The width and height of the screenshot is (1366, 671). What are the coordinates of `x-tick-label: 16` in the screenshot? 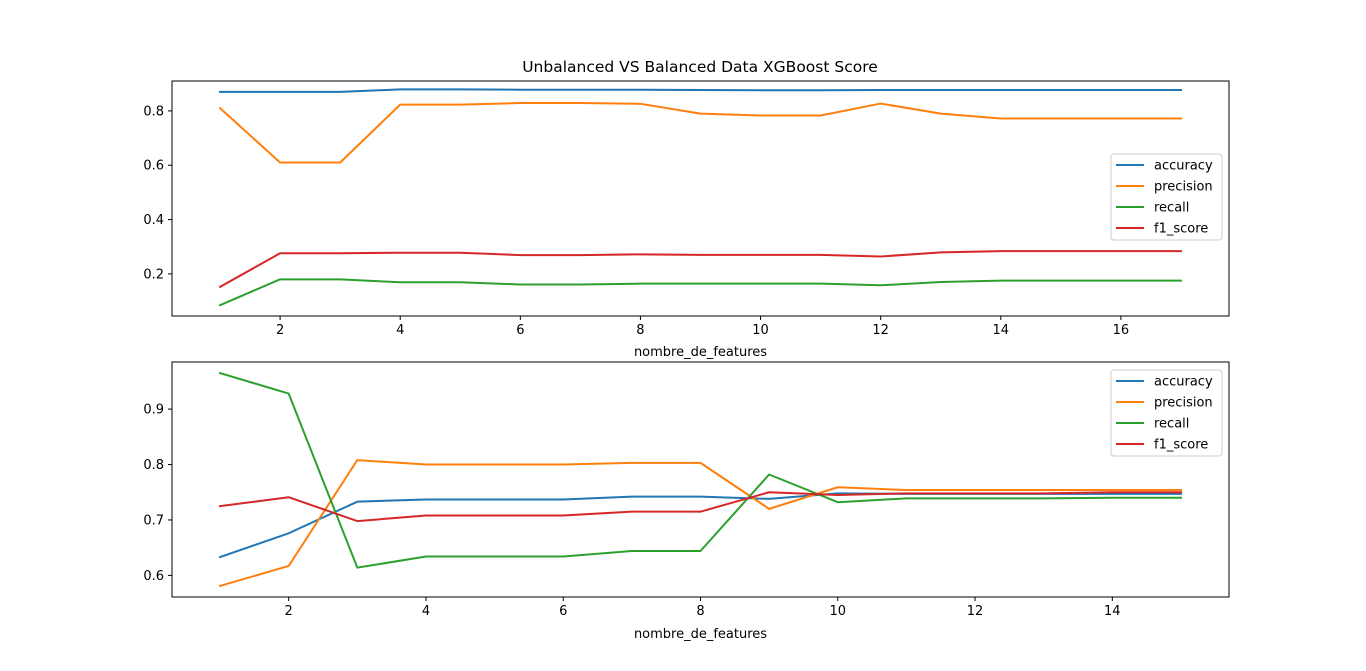 It's located at (1121, 330).